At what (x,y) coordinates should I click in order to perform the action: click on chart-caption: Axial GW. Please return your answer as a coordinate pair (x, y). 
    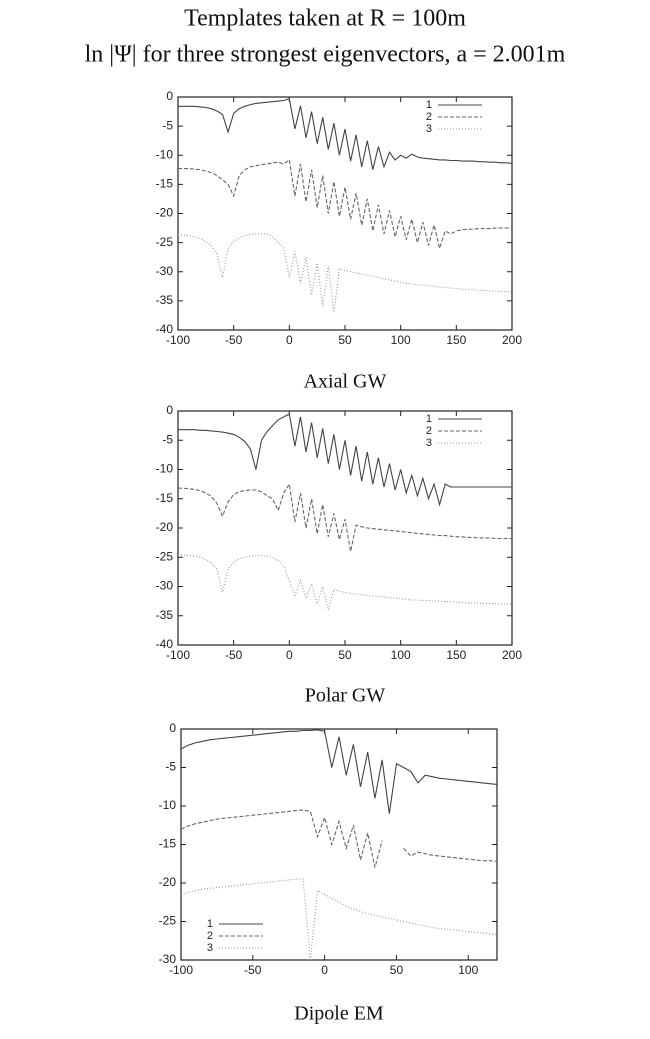
    Looking at the image, I should click on (345, 382).